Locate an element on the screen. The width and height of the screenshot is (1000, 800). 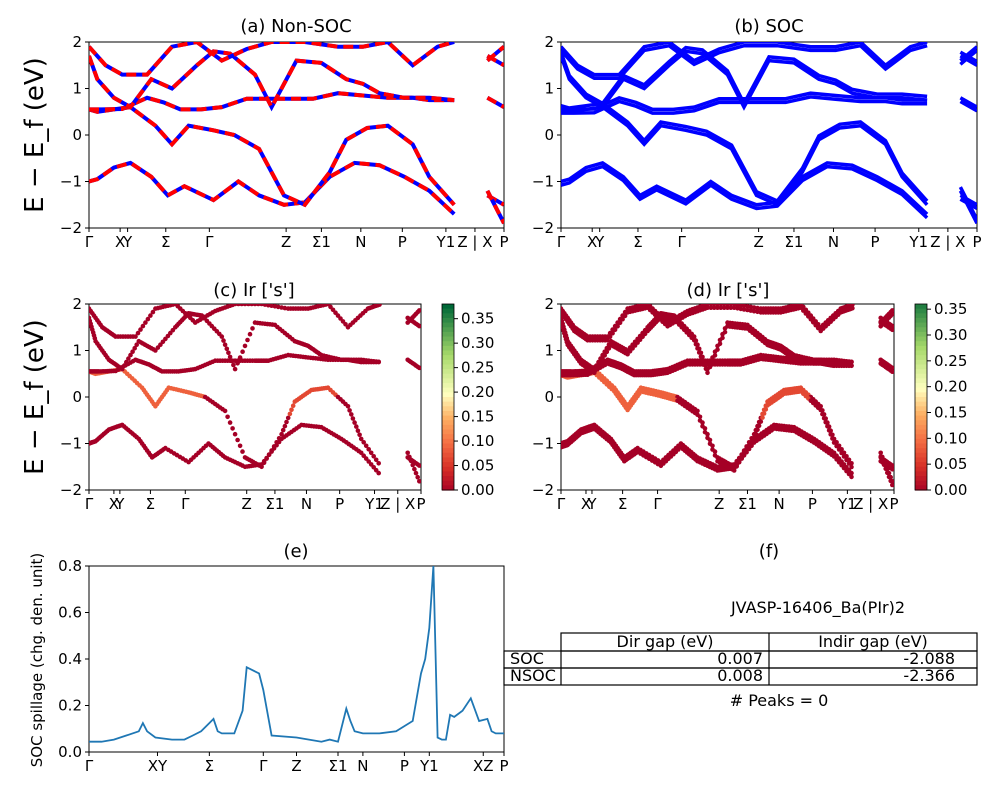
colorbar-tick-label: 0.00 is located at coordinates (950, 490).